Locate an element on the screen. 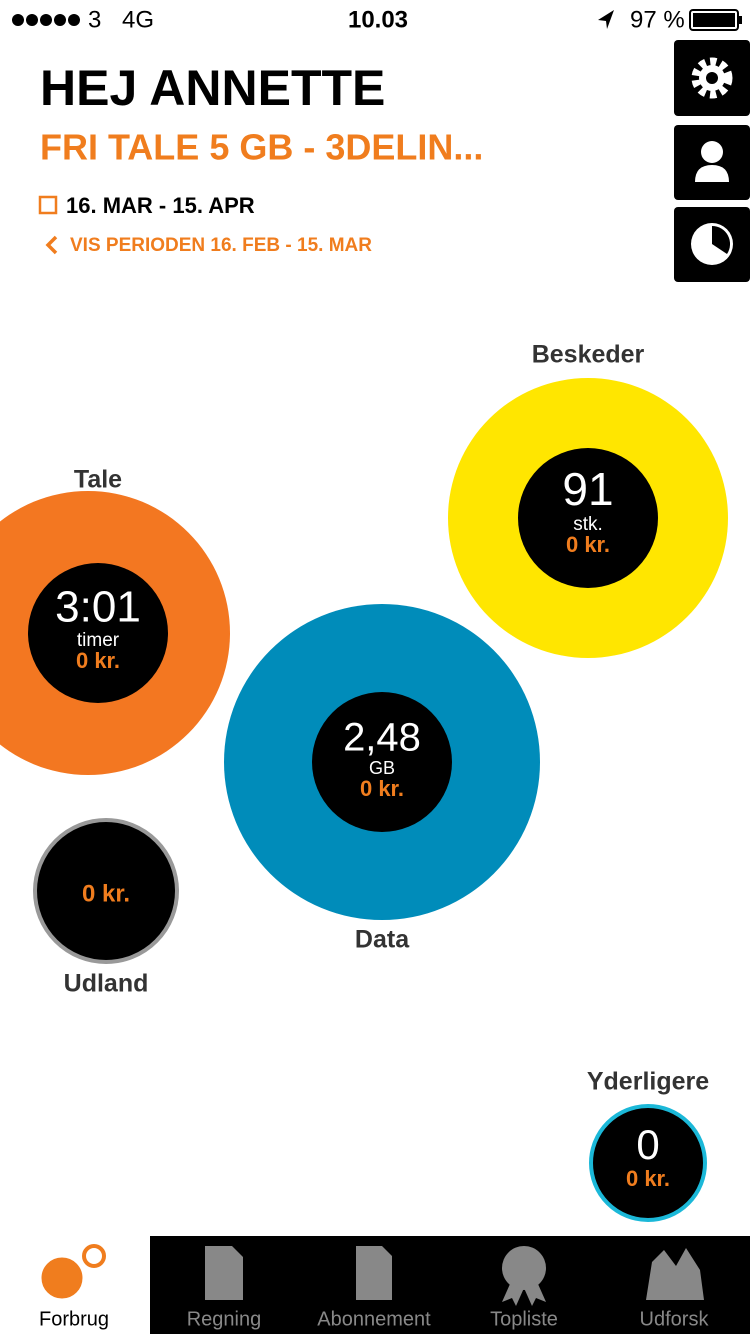 Image resolution: width=750 pixels, height=1334 pixels. tab-label: Abonnement is located at coordinates (374, 1319).